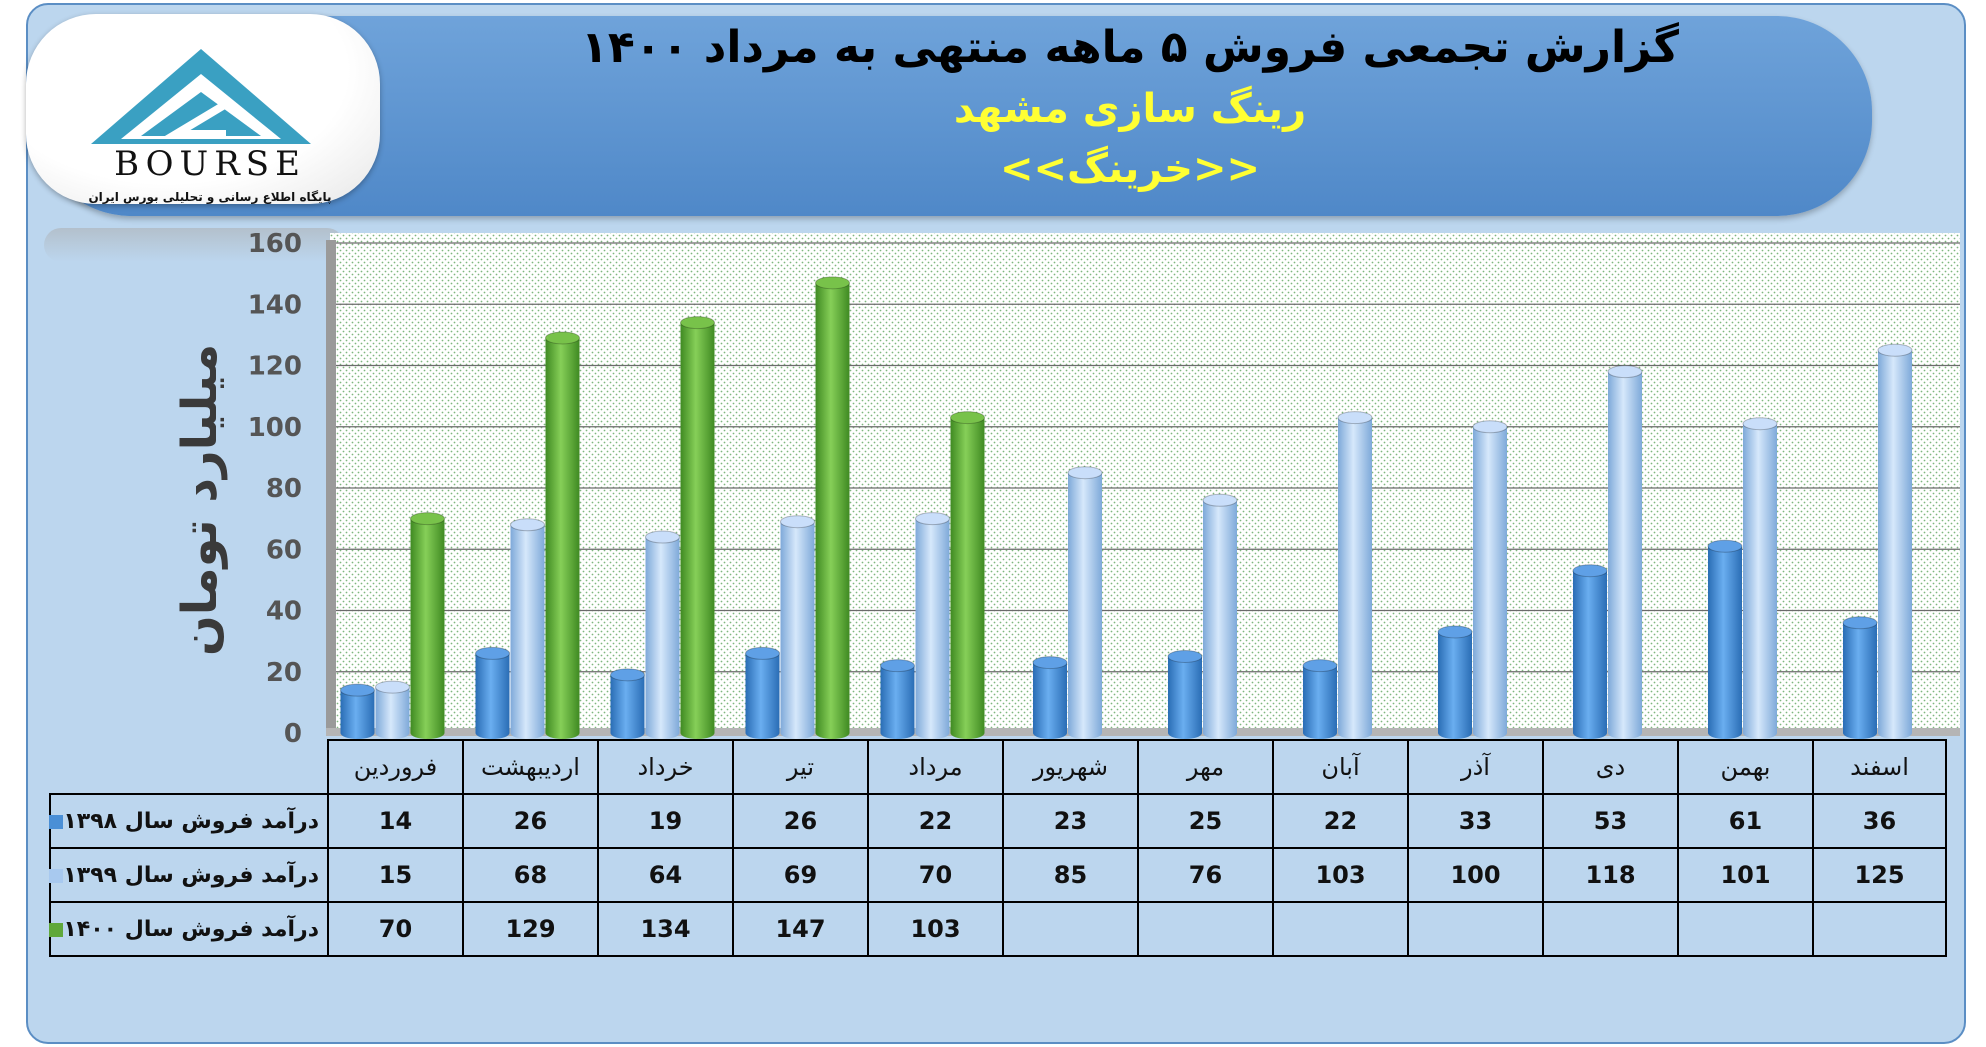 Image resolution: width=1986 pixels, height=1047 pixels. I want to click on data-label: 100, so click(1475, 875).